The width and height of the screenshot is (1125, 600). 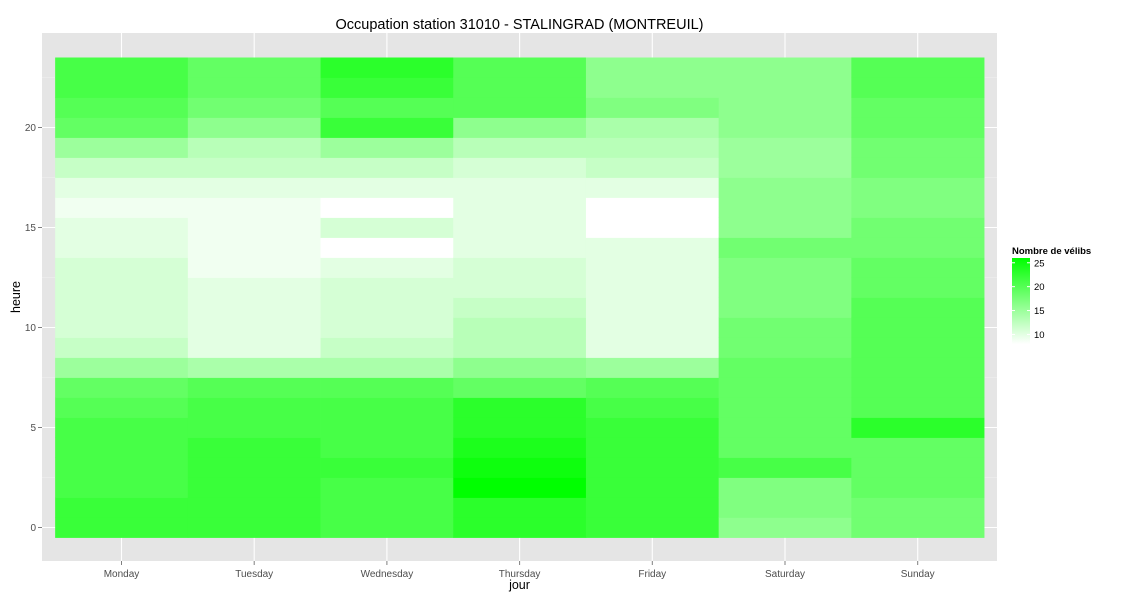 I want to click on x-tick-label: Monday, so click(x=122, y=574).